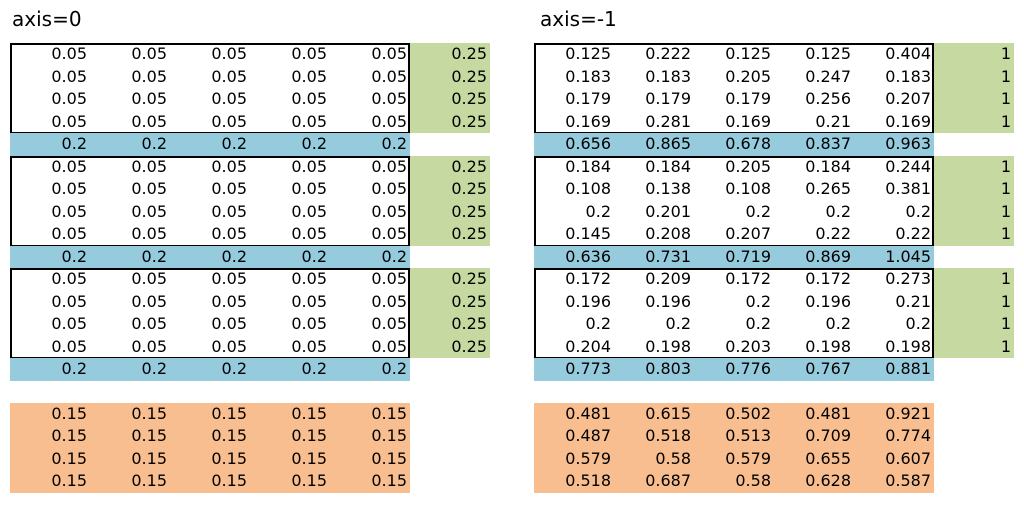 The height and width of the screenshot is (507, 1024). Describe the element at coordinates (894, 54) in the screenshot. I see `value-cell: 0.404` at that location.